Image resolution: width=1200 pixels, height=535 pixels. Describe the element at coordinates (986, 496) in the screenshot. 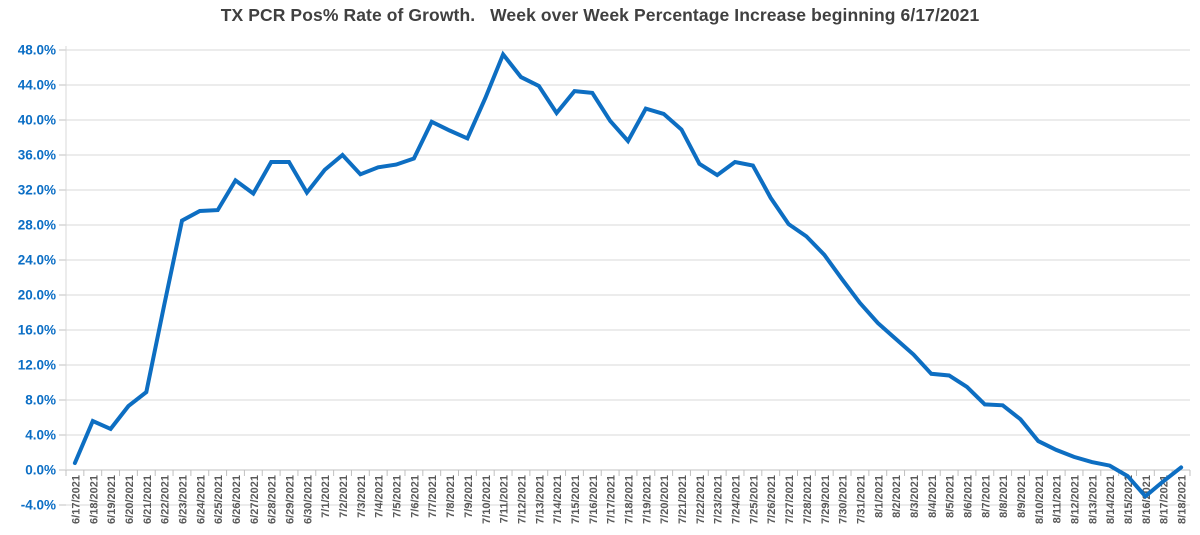

I see `x-axis-tick-label: 8/7/2021` at that location.